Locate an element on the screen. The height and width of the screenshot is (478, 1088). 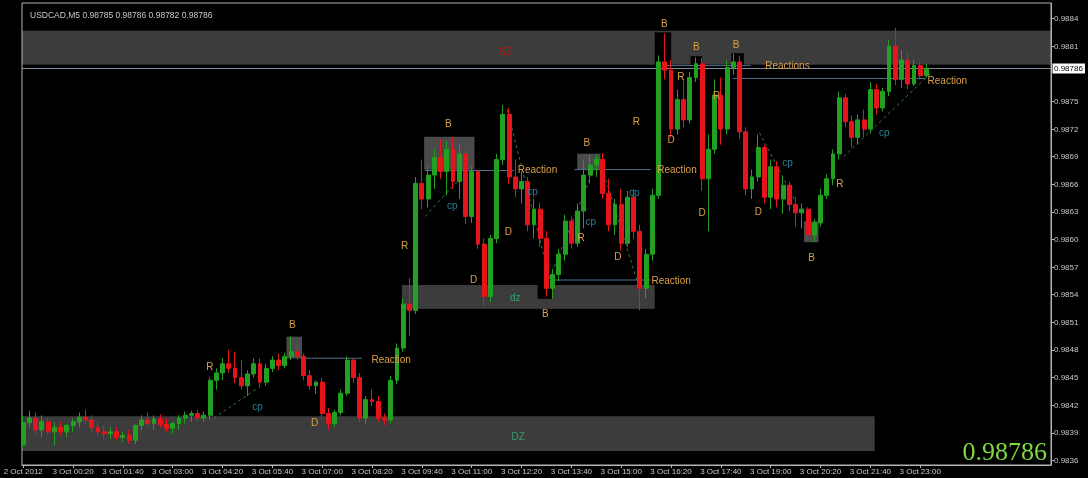
y-tick-label: 0.9863 is located at coordinates (1067, 212).